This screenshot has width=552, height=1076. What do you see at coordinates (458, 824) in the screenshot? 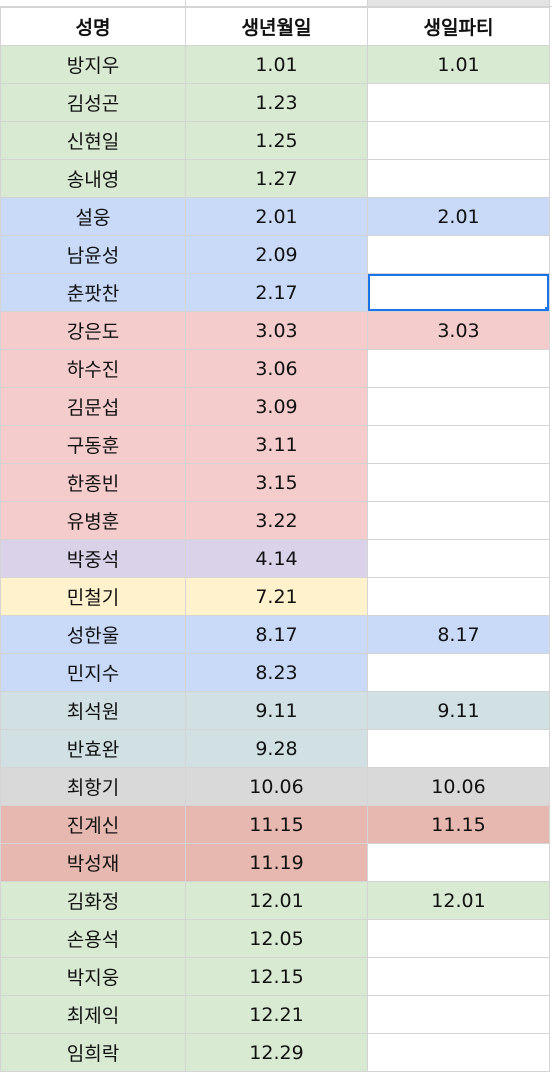
I see `cell-party: 11.15` at bounding box center [458, 824].